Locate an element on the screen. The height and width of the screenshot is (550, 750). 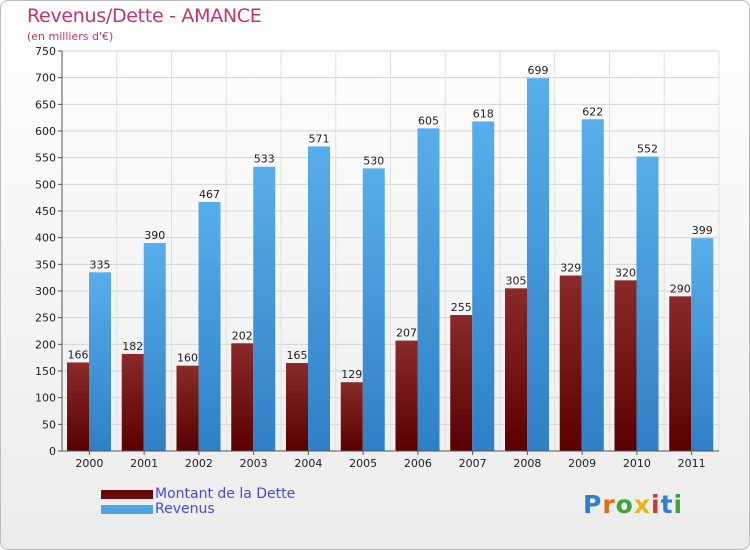
ytick-label-550: 550 is located at coordinates (45, 158).